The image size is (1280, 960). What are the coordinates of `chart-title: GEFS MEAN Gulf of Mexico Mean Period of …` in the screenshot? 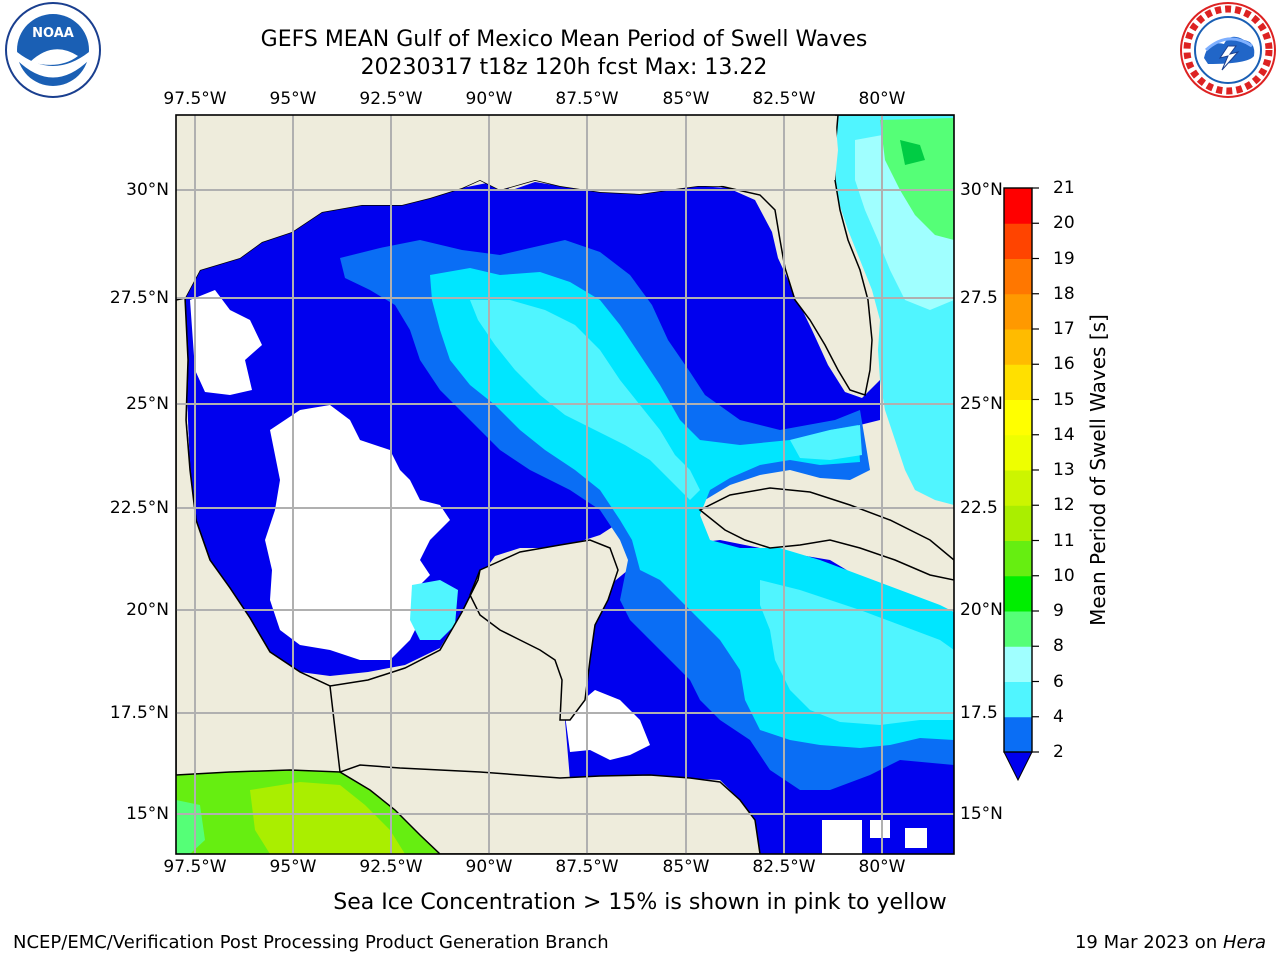 It's located at (564, 39).